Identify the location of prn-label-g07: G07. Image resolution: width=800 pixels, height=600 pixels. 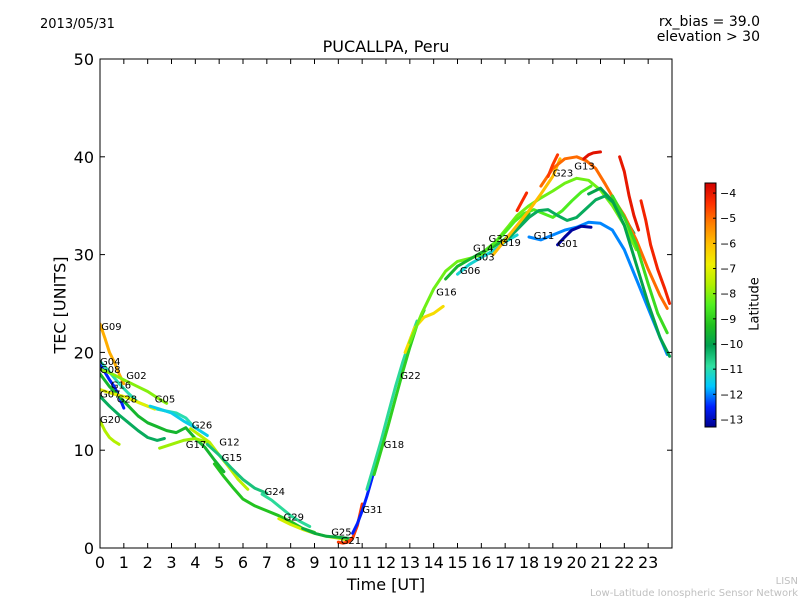
(110, 394).